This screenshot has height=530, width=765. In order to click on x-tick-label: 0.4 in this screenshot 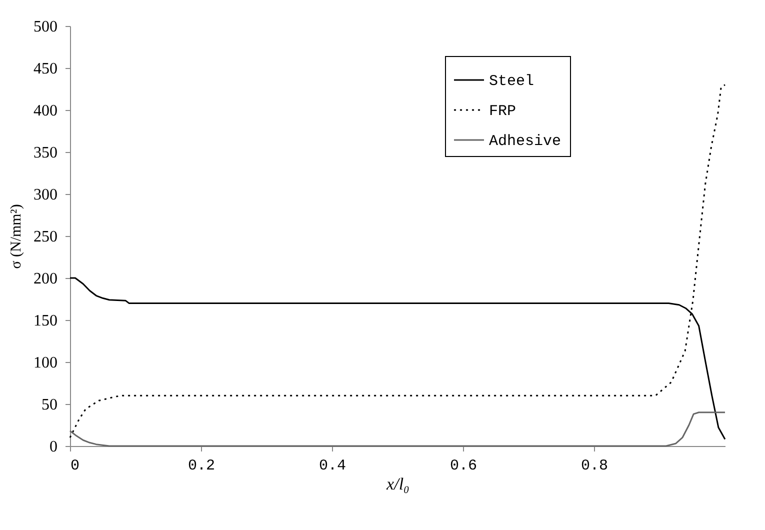, I will do `click(332, 466)`.